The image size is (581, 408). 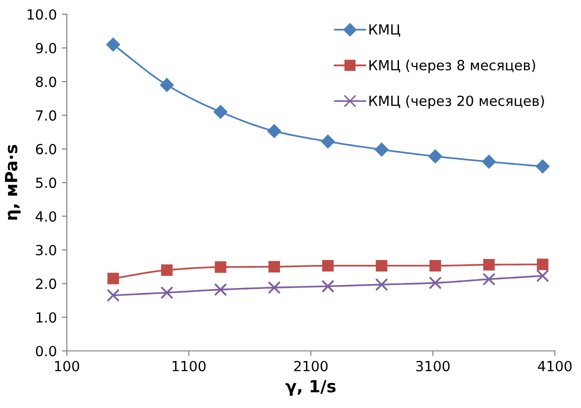 I want to click on y-axis-title: η, мPa·s, so click(x=12, y=182).